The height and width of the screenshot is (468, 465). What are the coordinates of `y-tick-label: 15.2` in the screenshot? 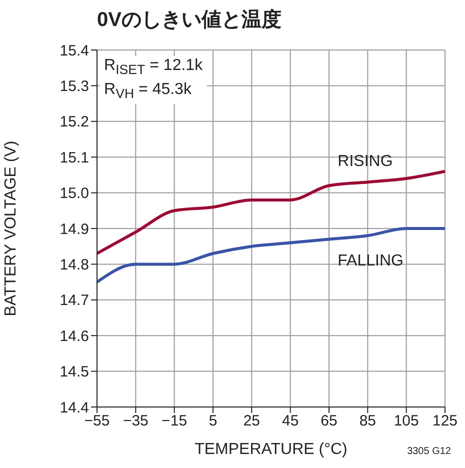 It's located at (74, 122).